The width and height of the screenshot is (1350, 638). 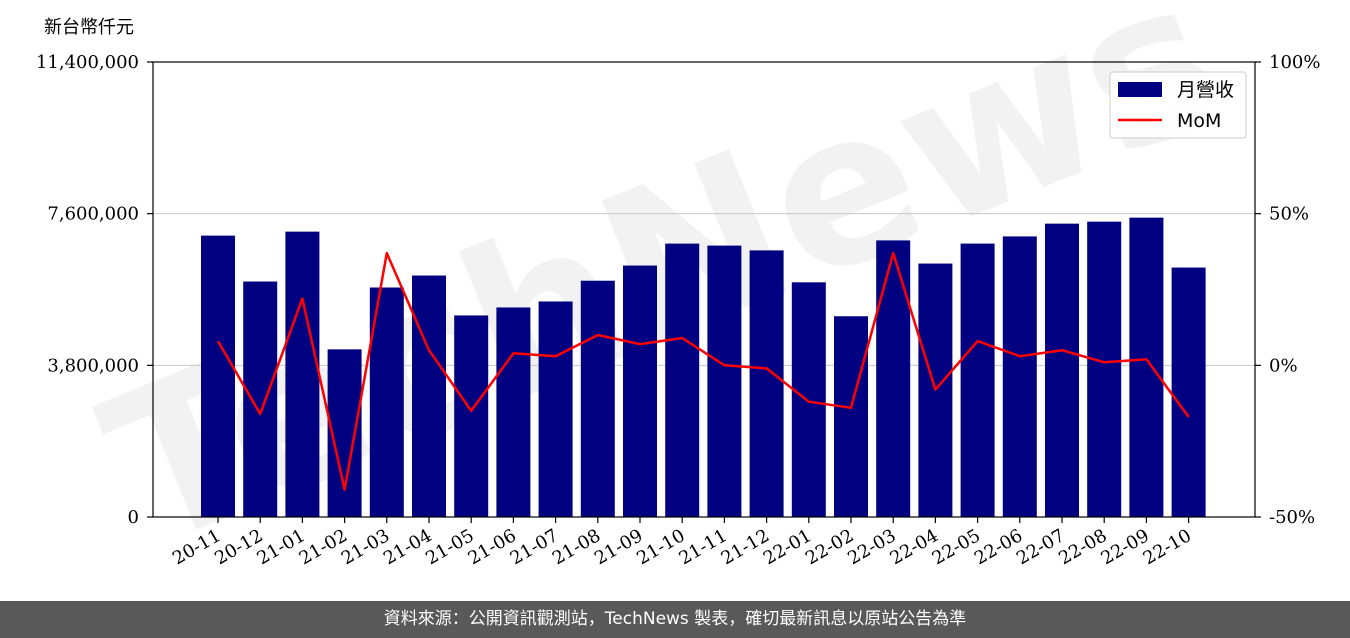 What do you see at coordinates (89, 27) in the screenshot?
I see `left-axis-unit-label: 新台幣仟元` at bounding box center [89, 27].